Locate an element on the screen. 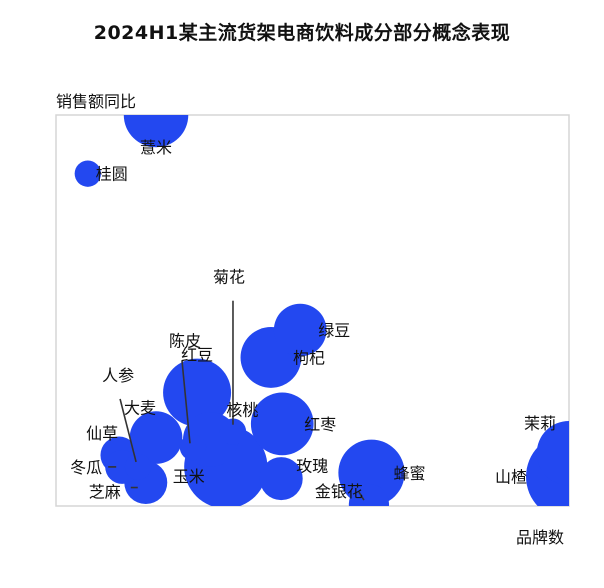 This screenshot has width=604, height=588. bubble-label-菊花: 菊花 is located at coordinates (229, 277).